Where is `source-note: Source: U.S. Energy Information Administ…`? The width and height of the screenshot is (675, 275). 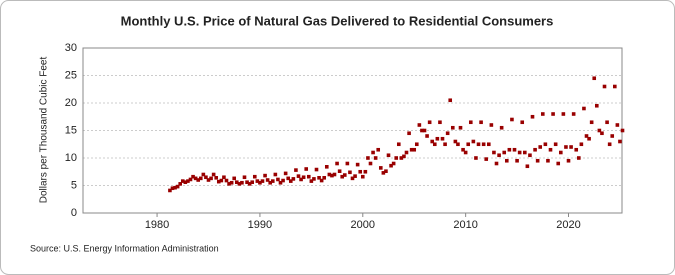 source-note: Source: U.S. Energy Information Administ… is located at coordinates (124, 248).